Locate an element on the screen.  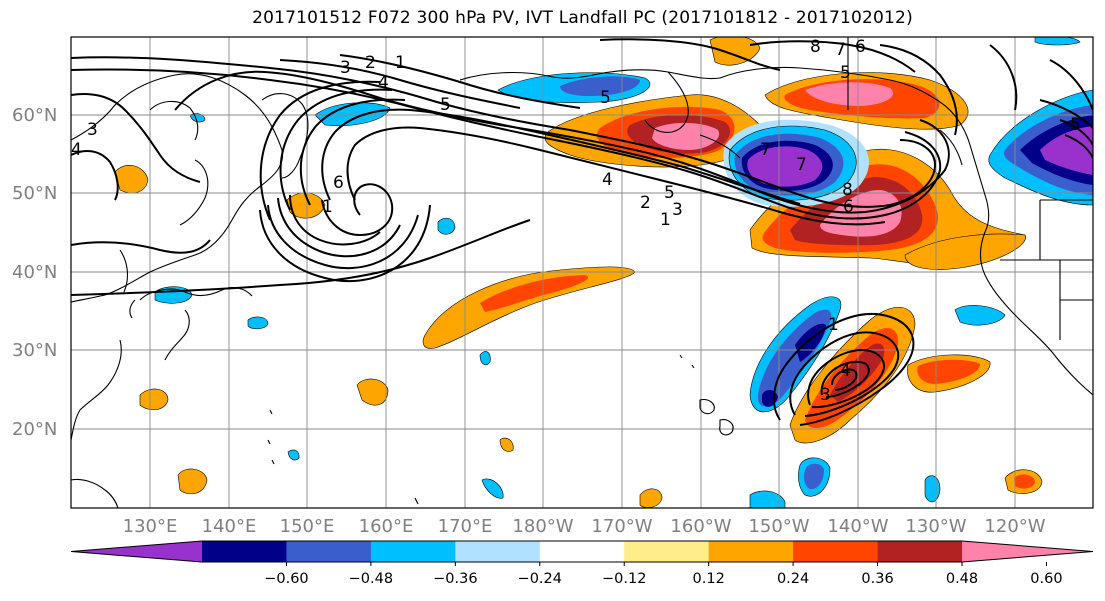
pc-shade-ak-cool-purple is located at coordinates (785, 166).